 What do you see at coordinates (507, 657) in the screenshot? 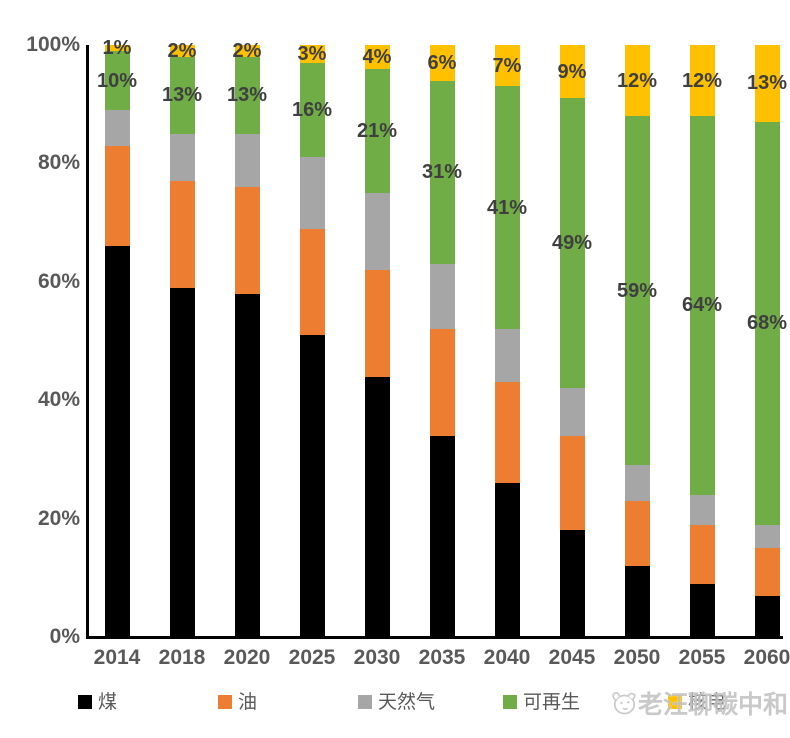
I see `x-tick-label-2040: 2040` at bounding box center [507, 657].